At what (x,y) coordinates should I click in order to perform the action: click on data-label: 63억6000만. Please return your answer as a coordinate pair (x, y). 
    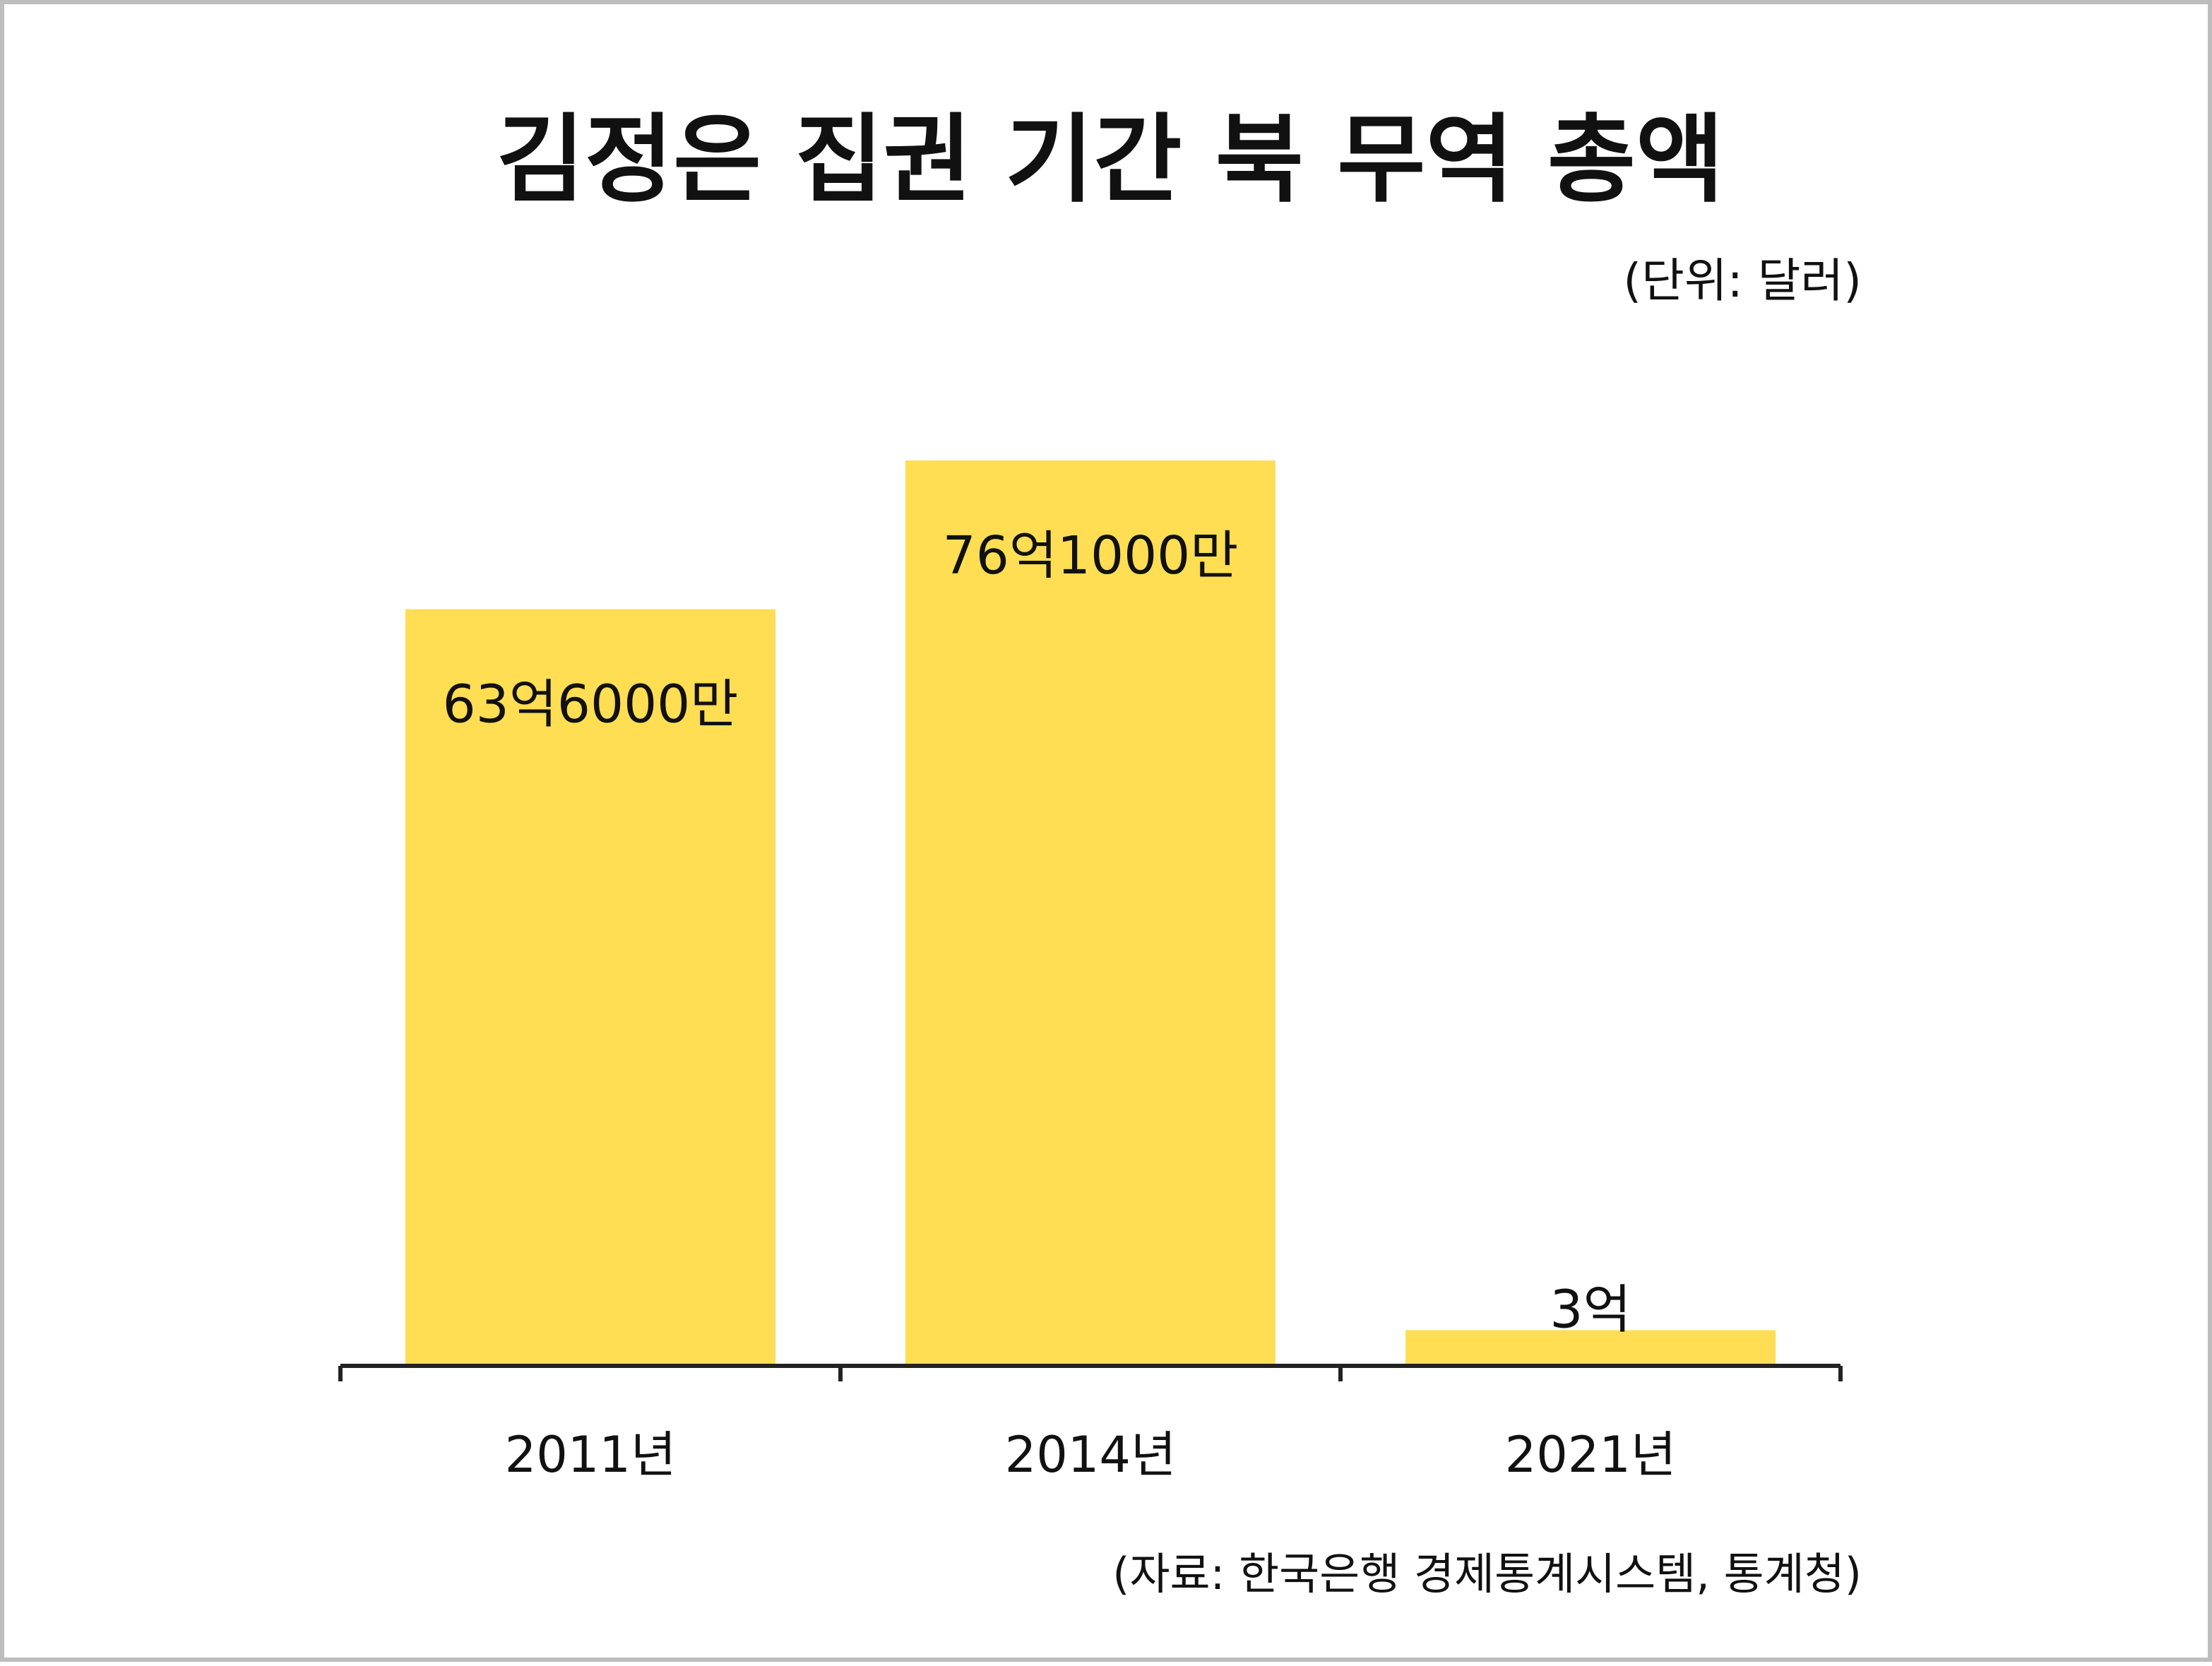
    Looking at the image, I should click on (591, 704).